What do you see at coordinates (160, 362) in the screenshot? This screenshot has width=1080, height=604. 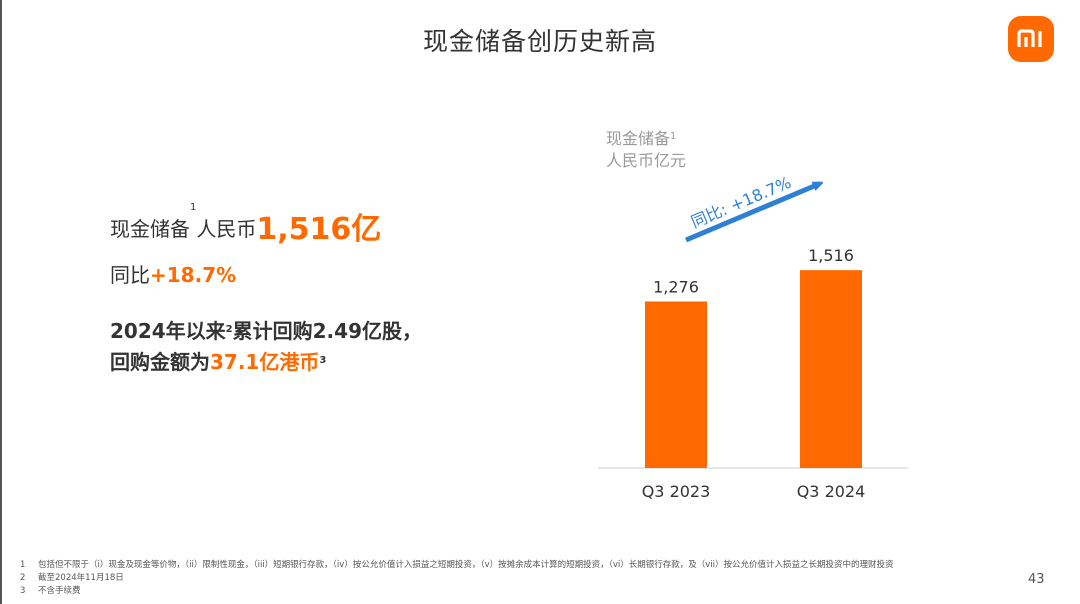 I see `buyback-amount-label: 回购金额为` at bounding box center [160, 362].